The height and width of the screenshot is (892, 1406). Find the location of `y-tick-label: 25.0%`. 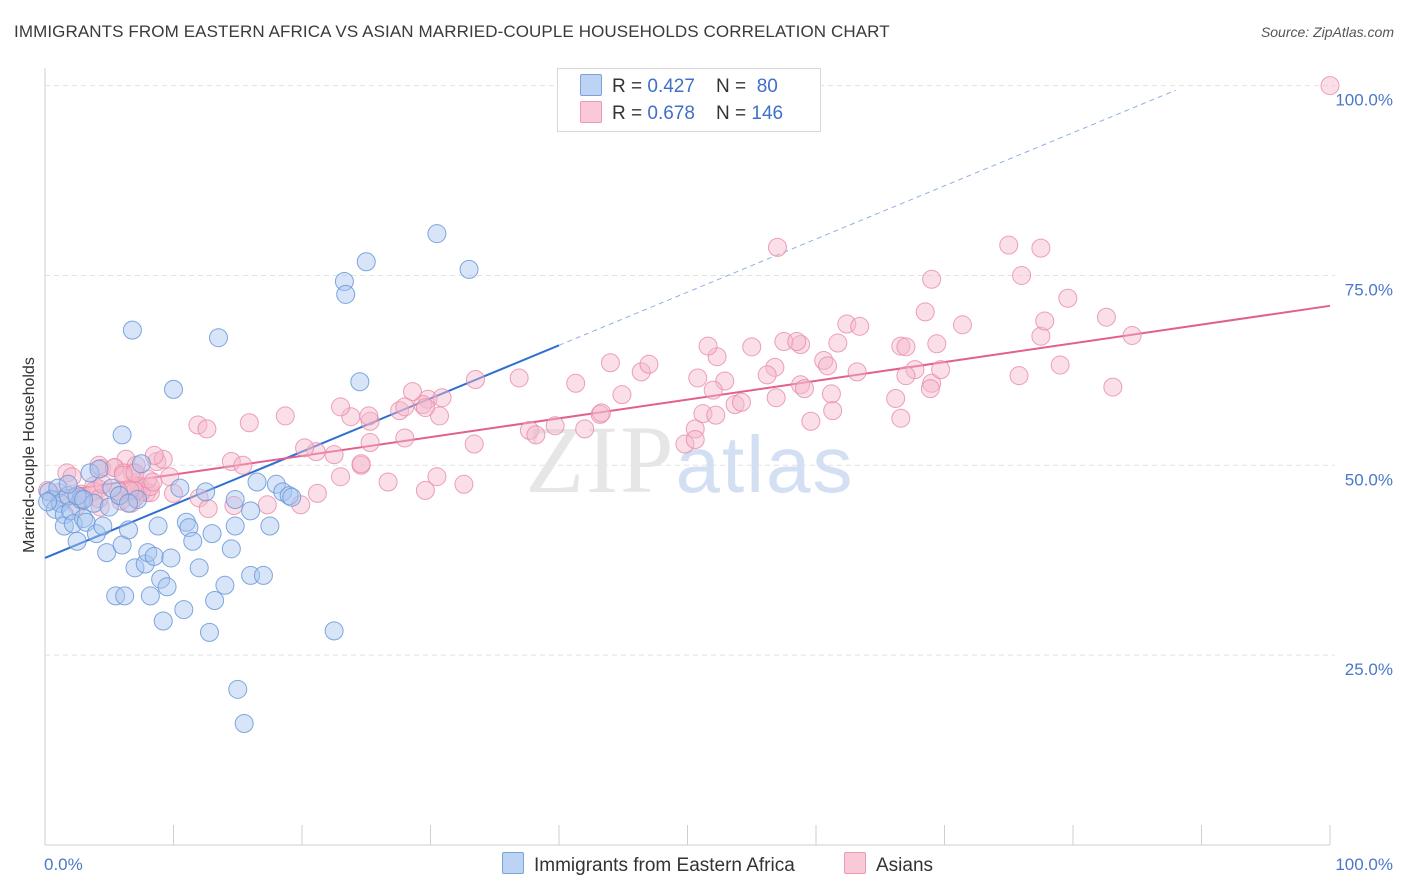

y-tick-label: 25.0% is located at coordinates (1369, 669).